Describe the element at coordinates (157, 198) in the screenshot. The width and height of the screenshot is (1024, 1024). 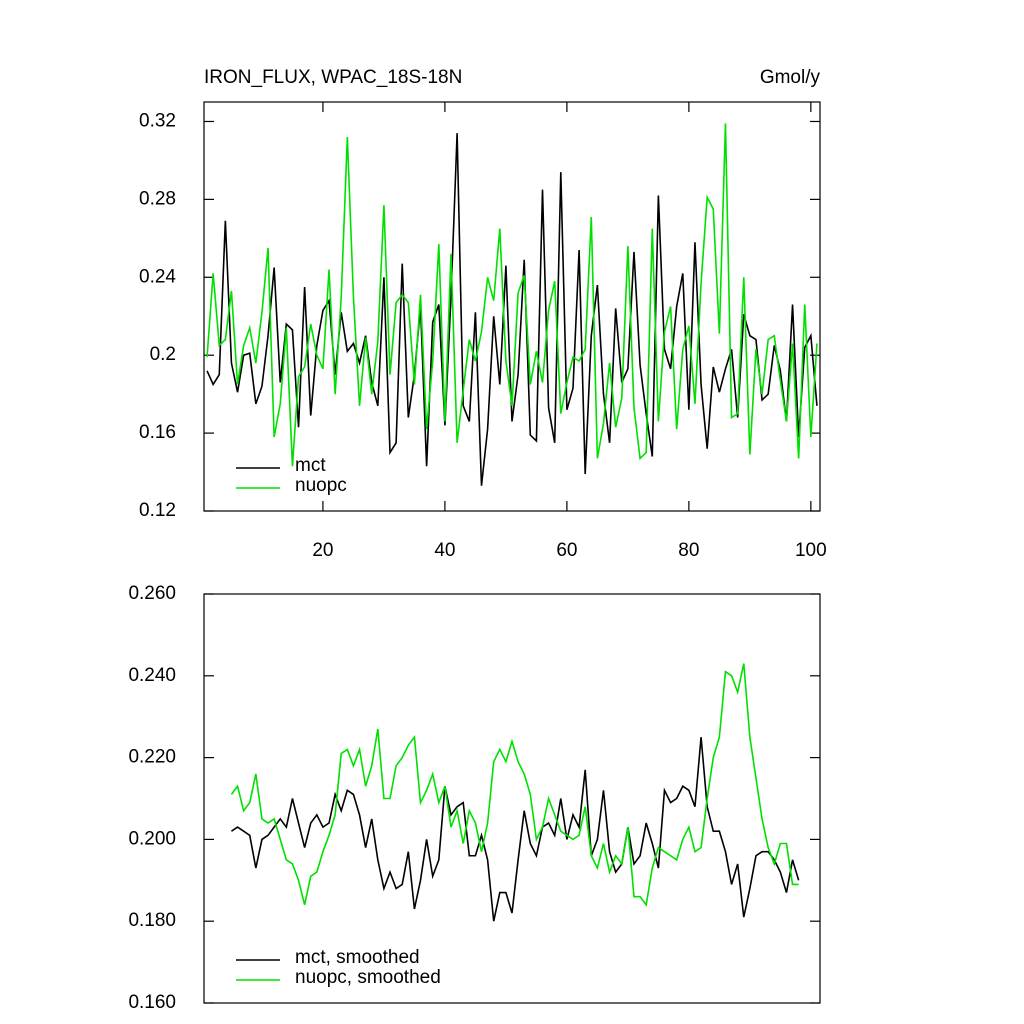
I see `y-tick-label: 0.28` at that location.